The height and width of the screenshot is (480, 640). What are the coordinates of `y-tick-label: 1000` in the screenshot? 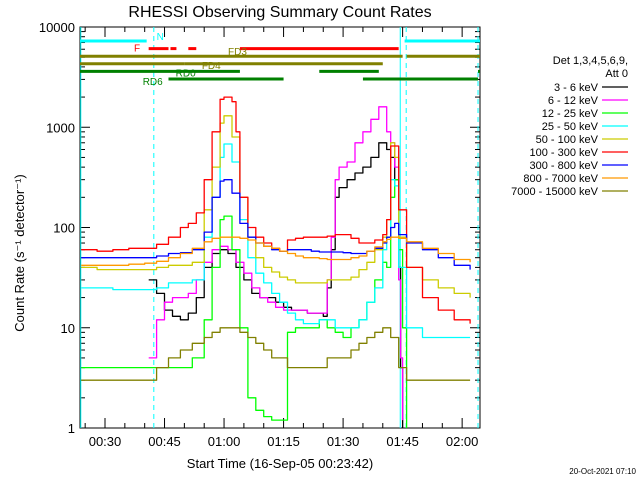 It's located at (60, 127).